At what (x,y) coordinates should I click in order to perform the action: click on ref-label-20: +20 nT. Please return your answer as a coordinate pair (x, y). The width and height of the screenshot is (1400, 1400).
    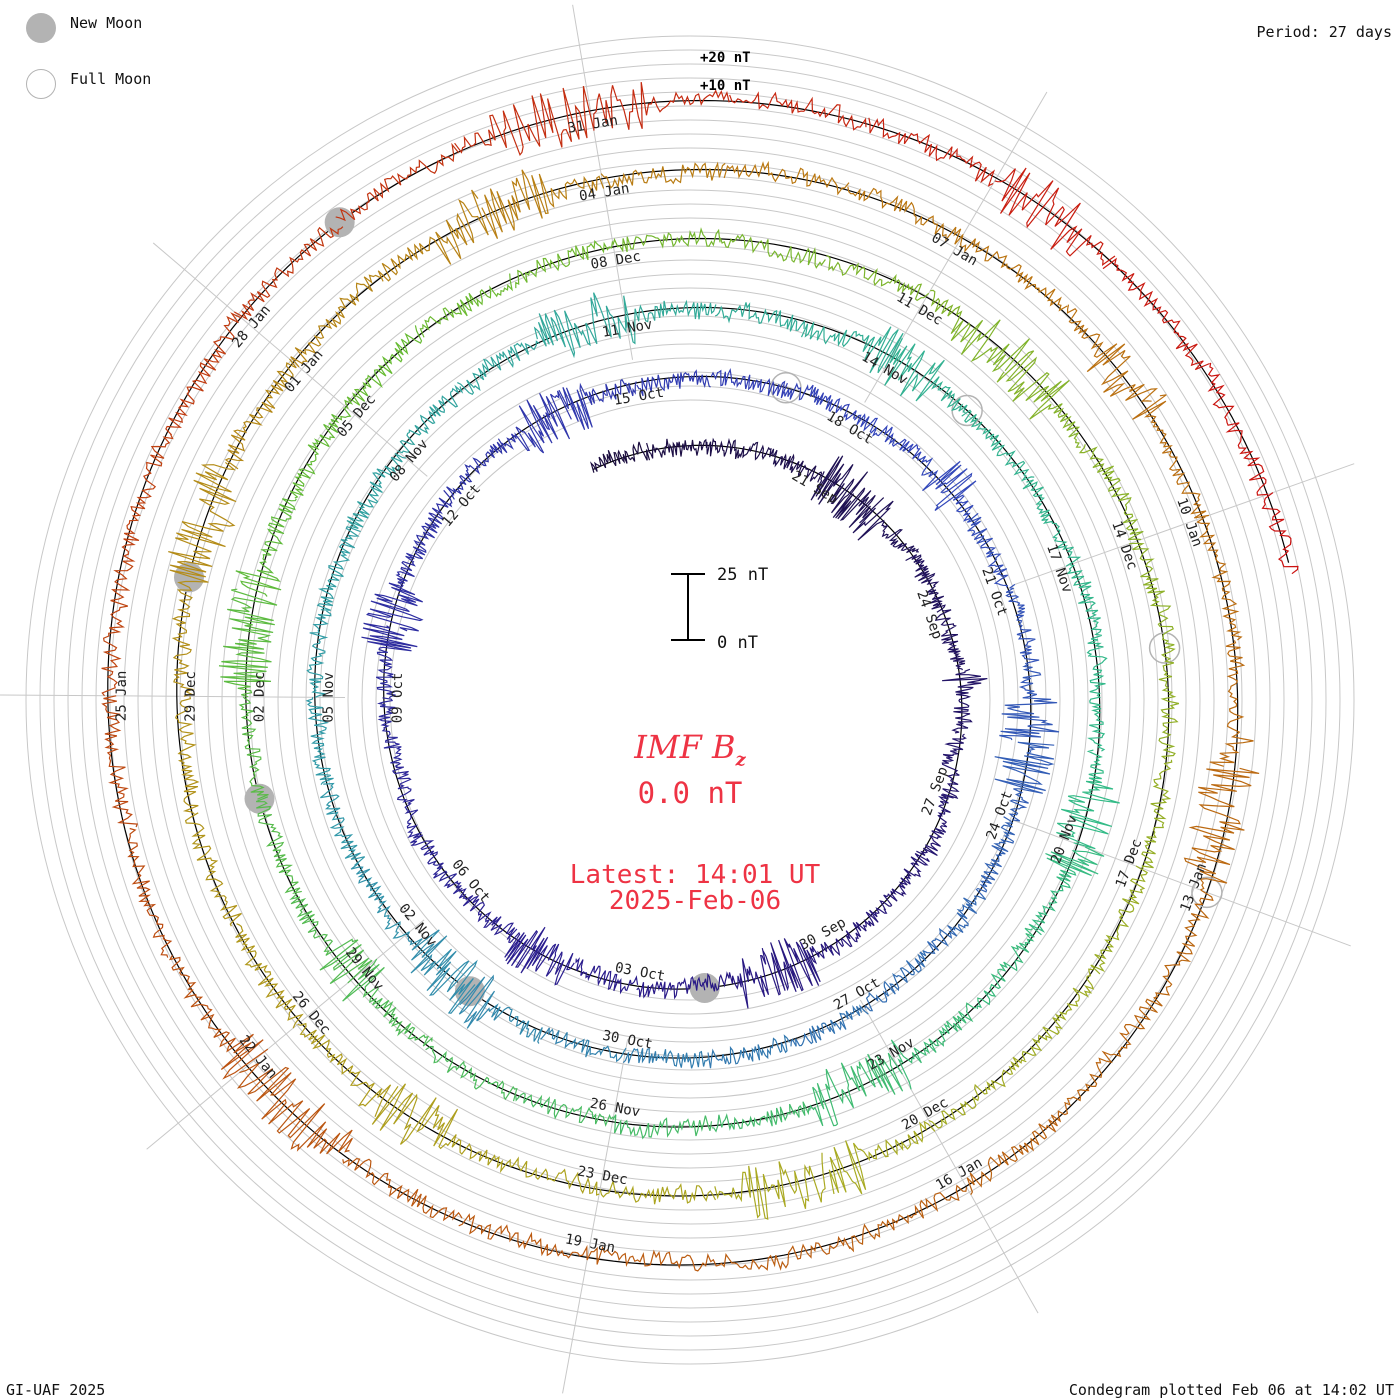
    Looking at the image, I should click on (725, 58).